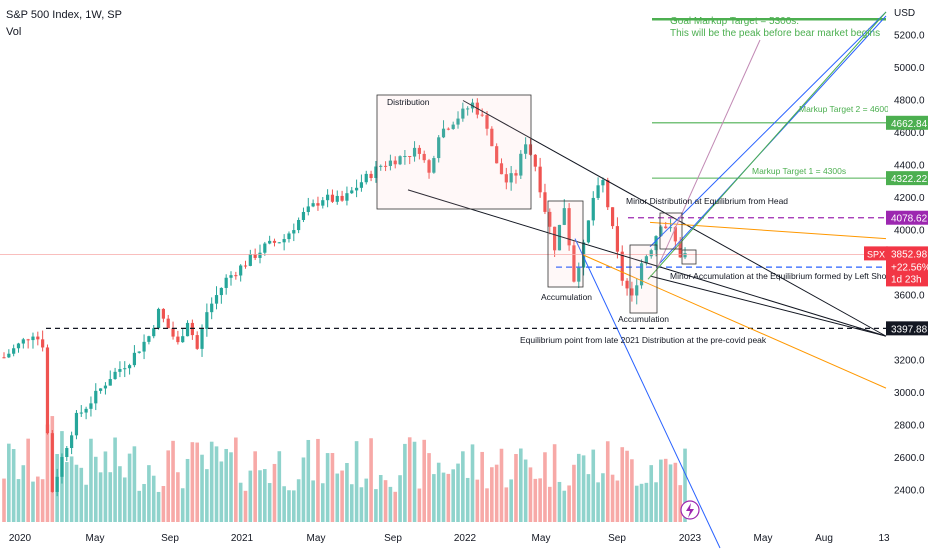  I want to click on currency-label: USD, so click(904, 13).